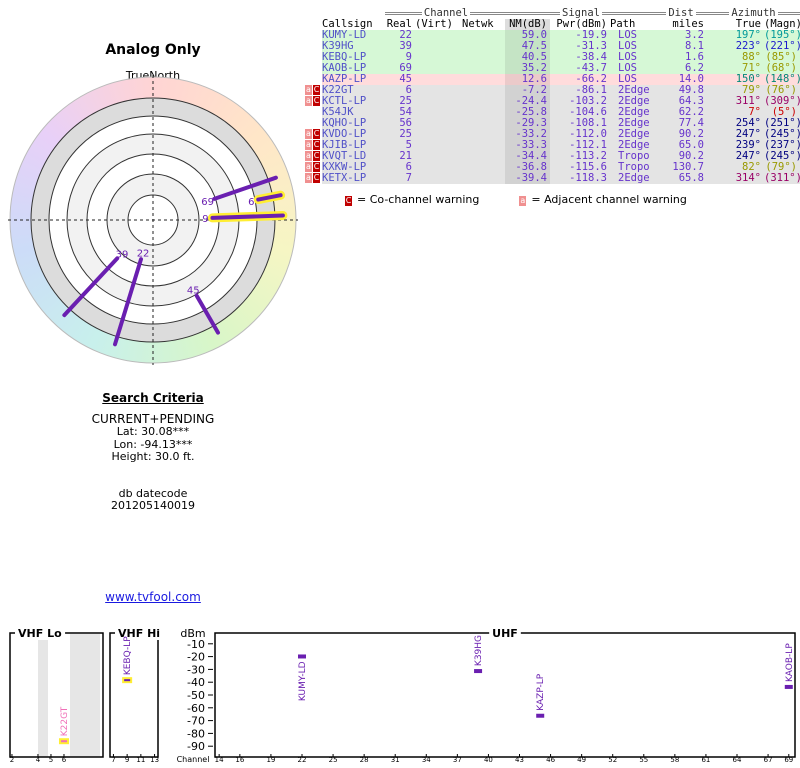 Image resolution: width=800 pixels, height=768 pixels. Describe the element at coordinates (405, 101) in the screenshot. I see `real: 25` at that location.